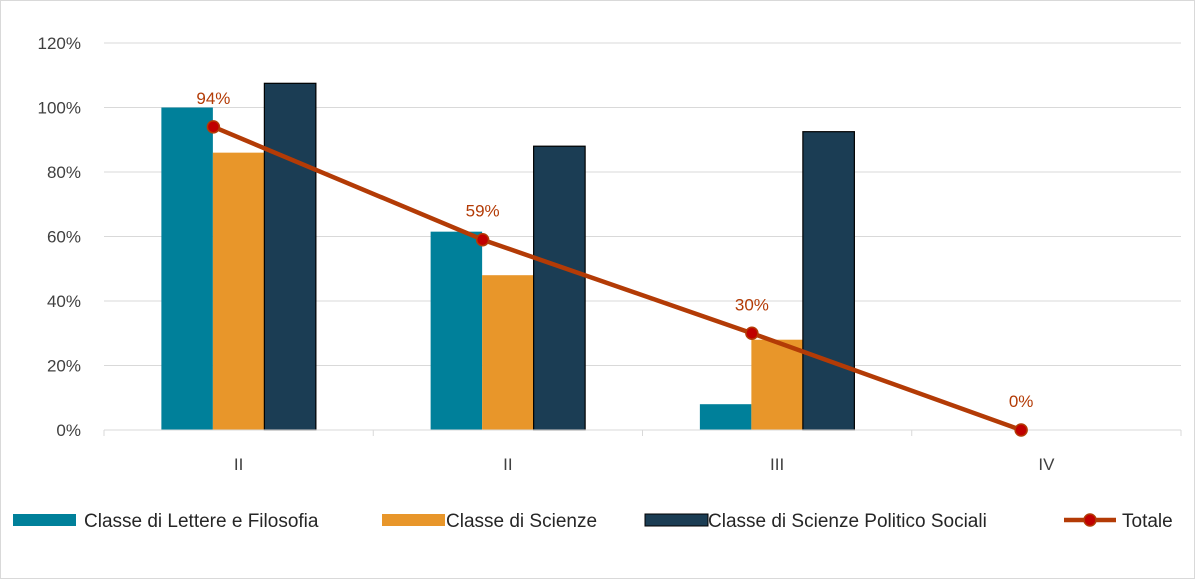 The height and width of the screenshot is (580, 1195). What do you see at coordinates (847, 521) in the screenshot?
I see `legend-label: Classe di Scienze Politico Sociali` at bounding box center [847, 521].